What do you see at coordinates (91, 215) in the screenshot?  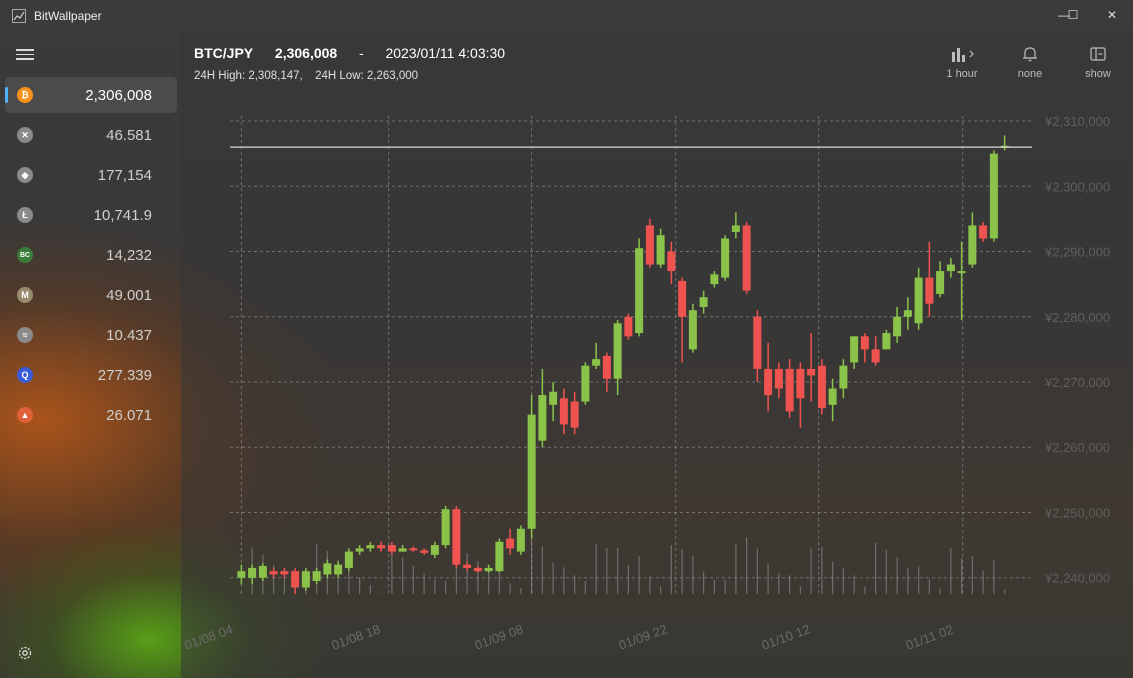 I see `coin-item: Ł 10,741.9` at bounding box center [91, 215].